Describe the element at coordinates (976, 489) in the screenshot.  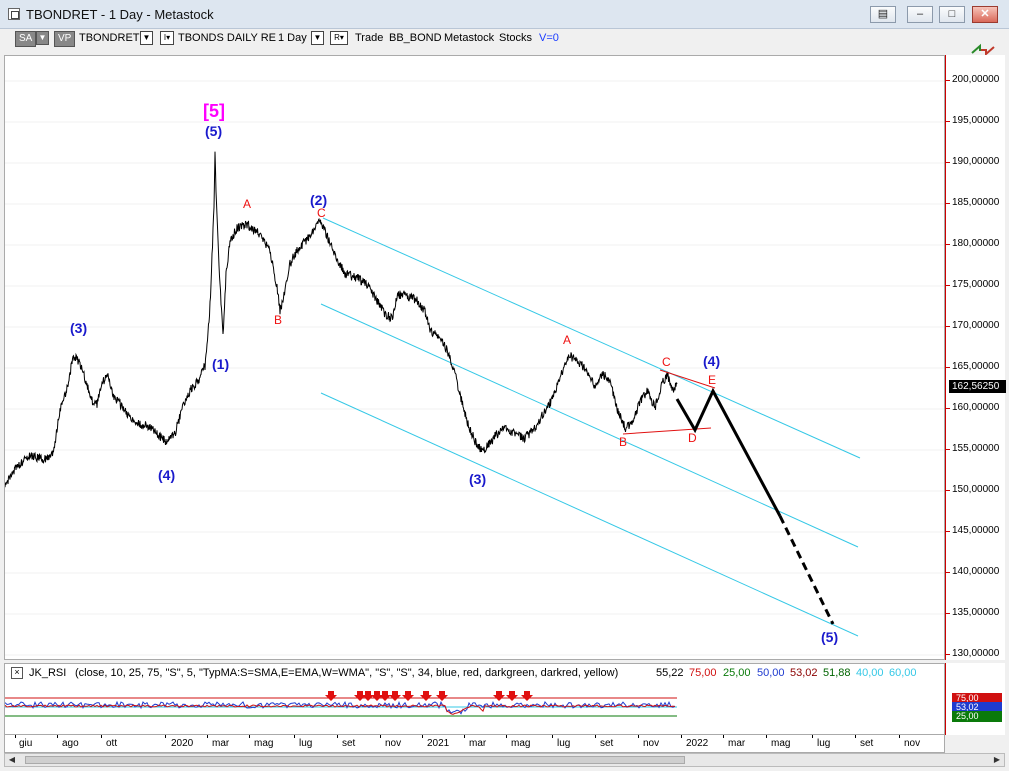
I see `price-tick: 150,00000` at that location.